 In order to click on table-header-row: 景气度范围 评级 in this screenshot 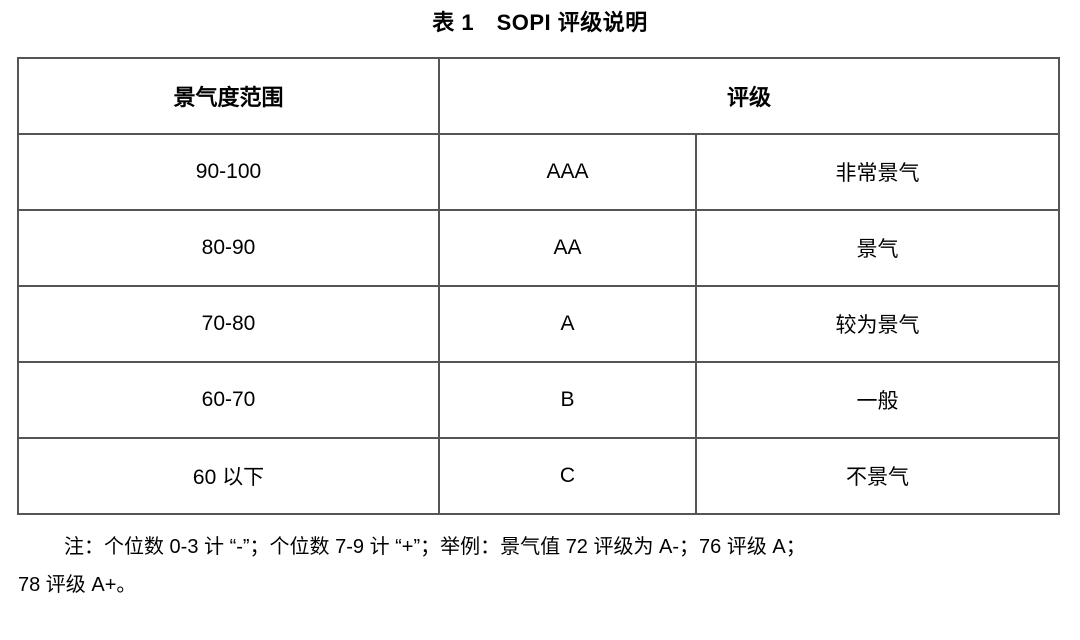, I will do `click(539, 96)`.